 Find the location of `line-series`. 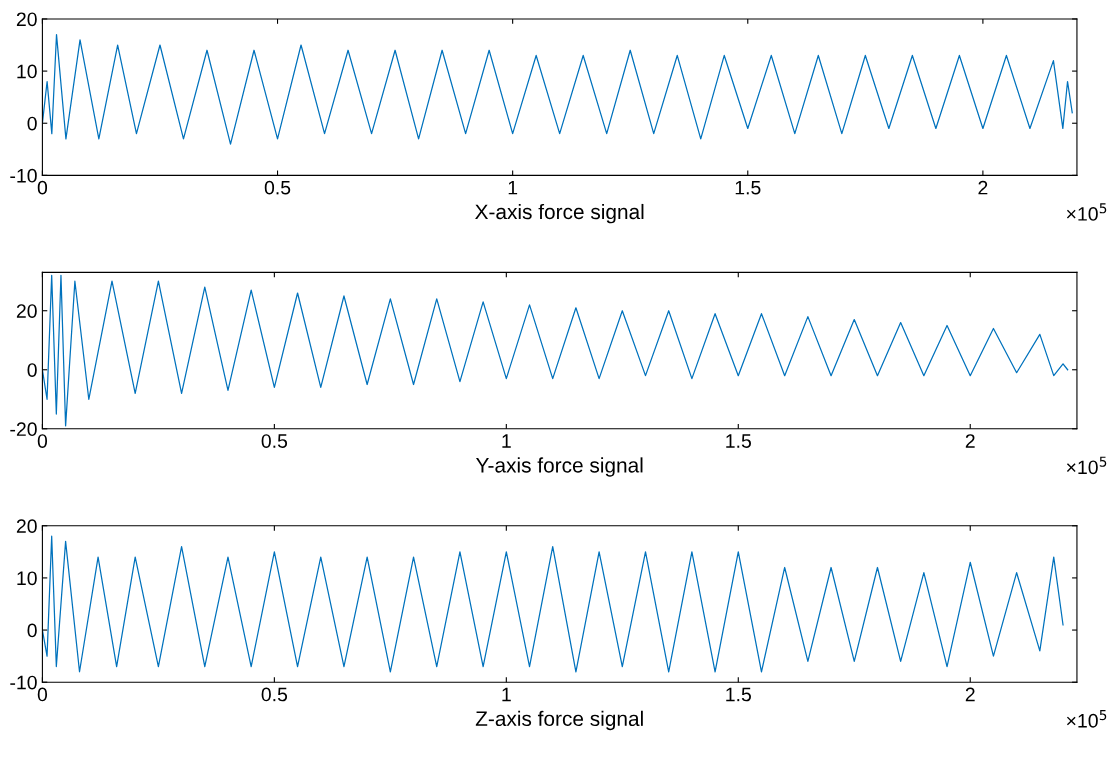

line-series is located at coordinates (557, 89).